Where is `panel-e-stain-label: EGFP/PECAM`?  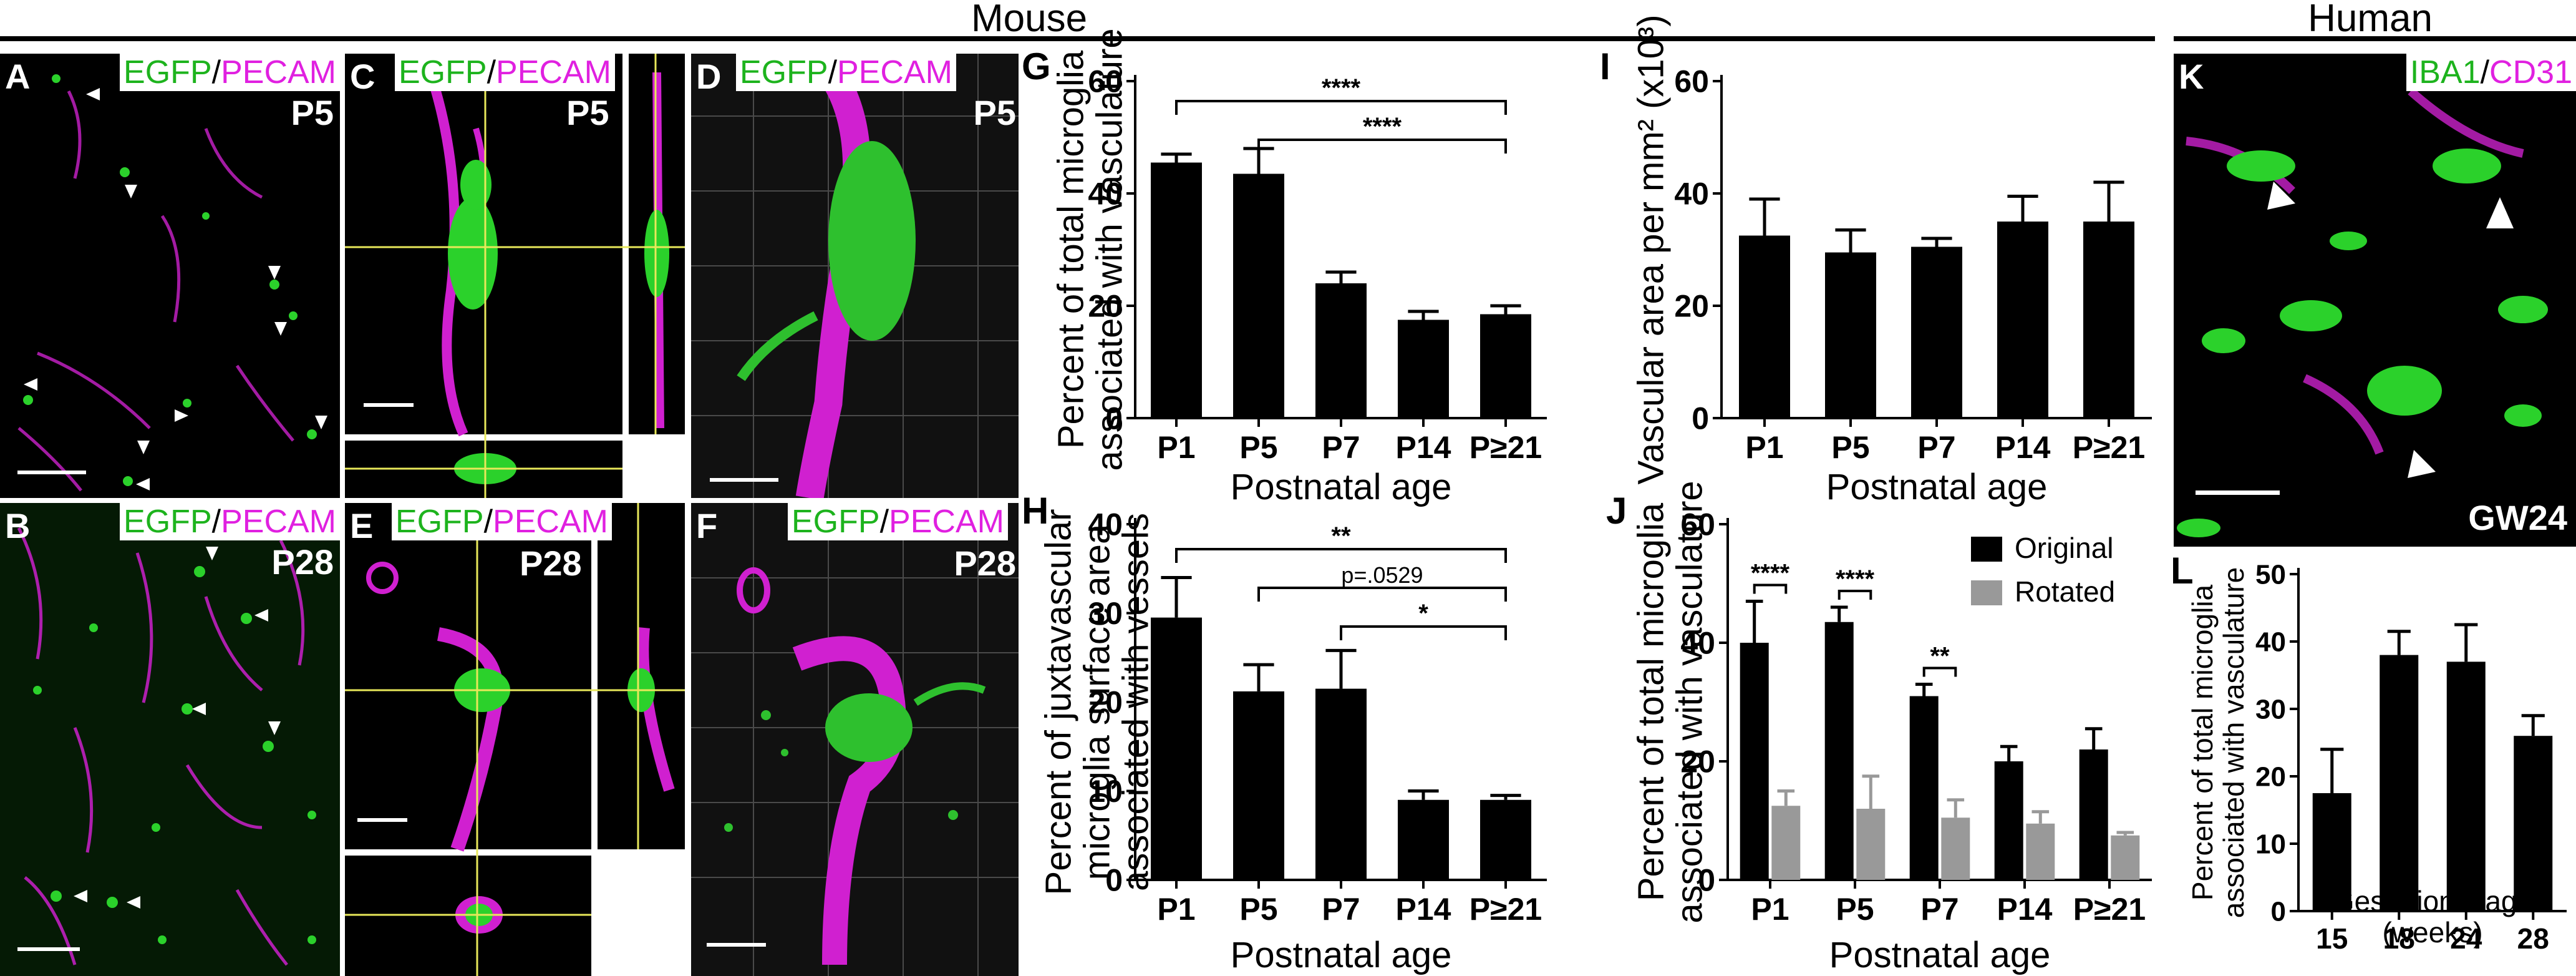
panel-e-stain-label: EGFP/PECAM is located at coordinates (502, 521).